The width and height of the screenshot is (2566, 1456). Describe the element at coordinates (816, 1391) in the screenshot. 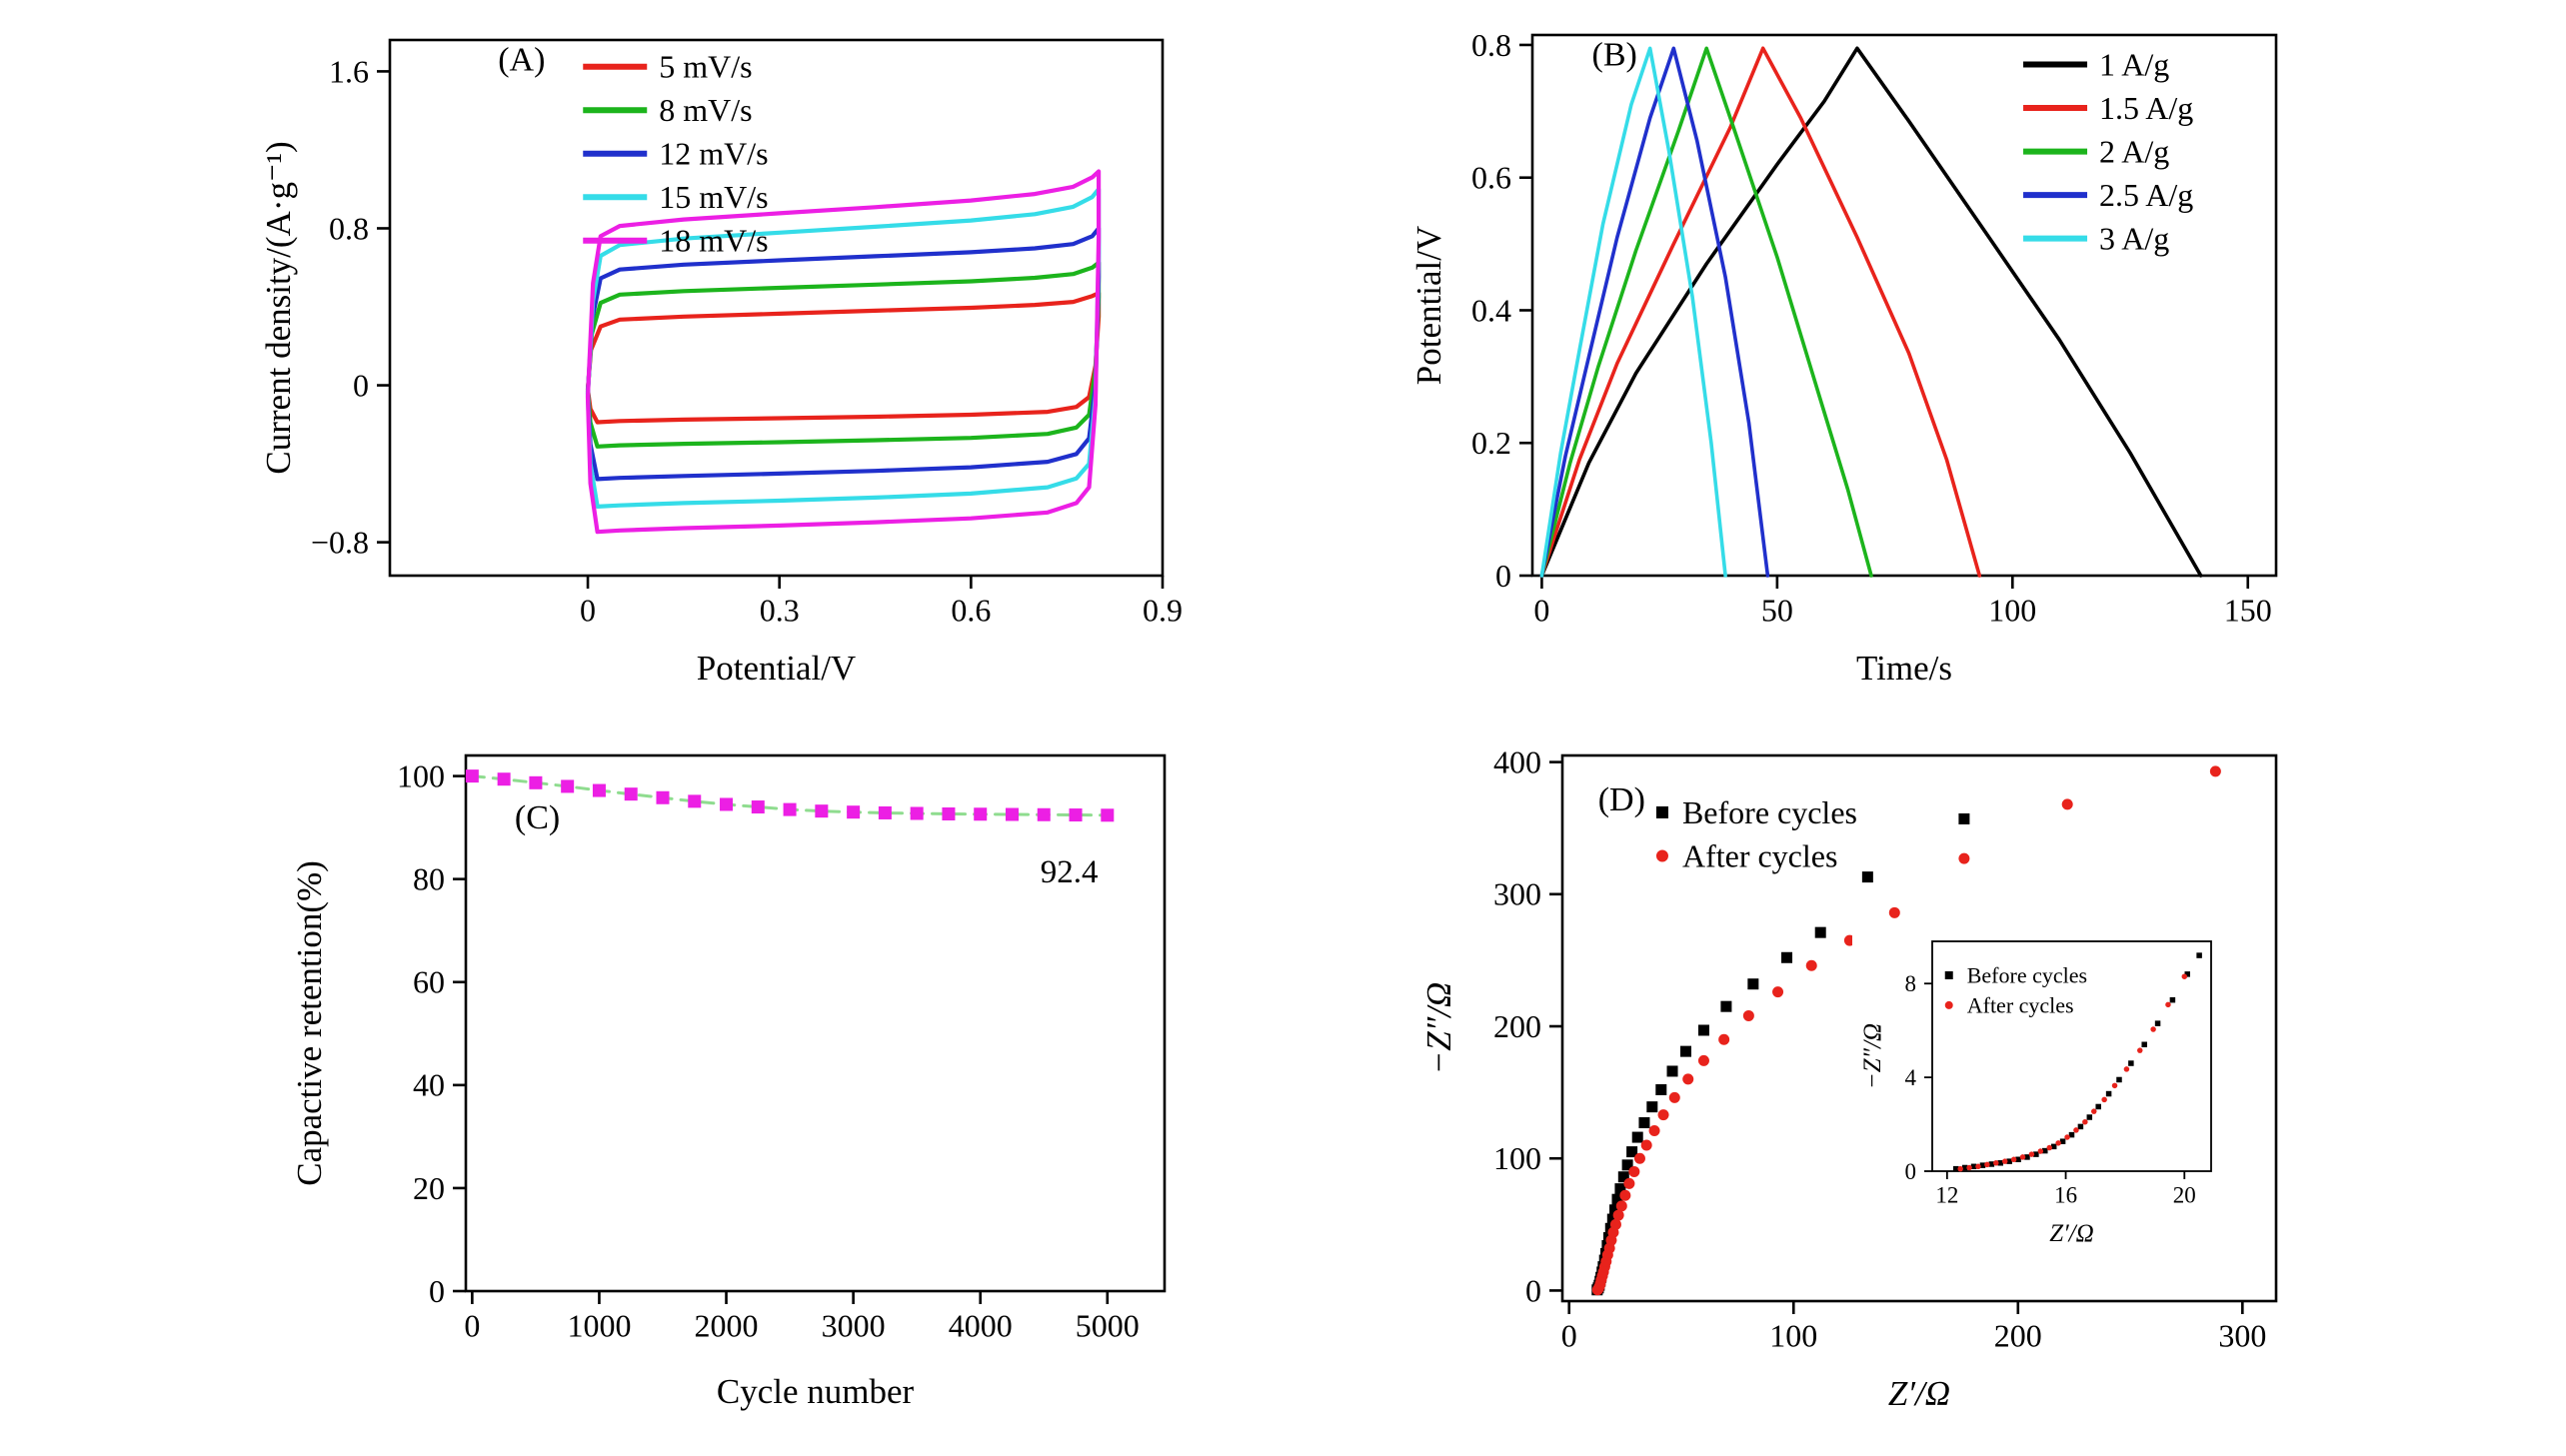

I see `svg-text: Cycle number` at that location.